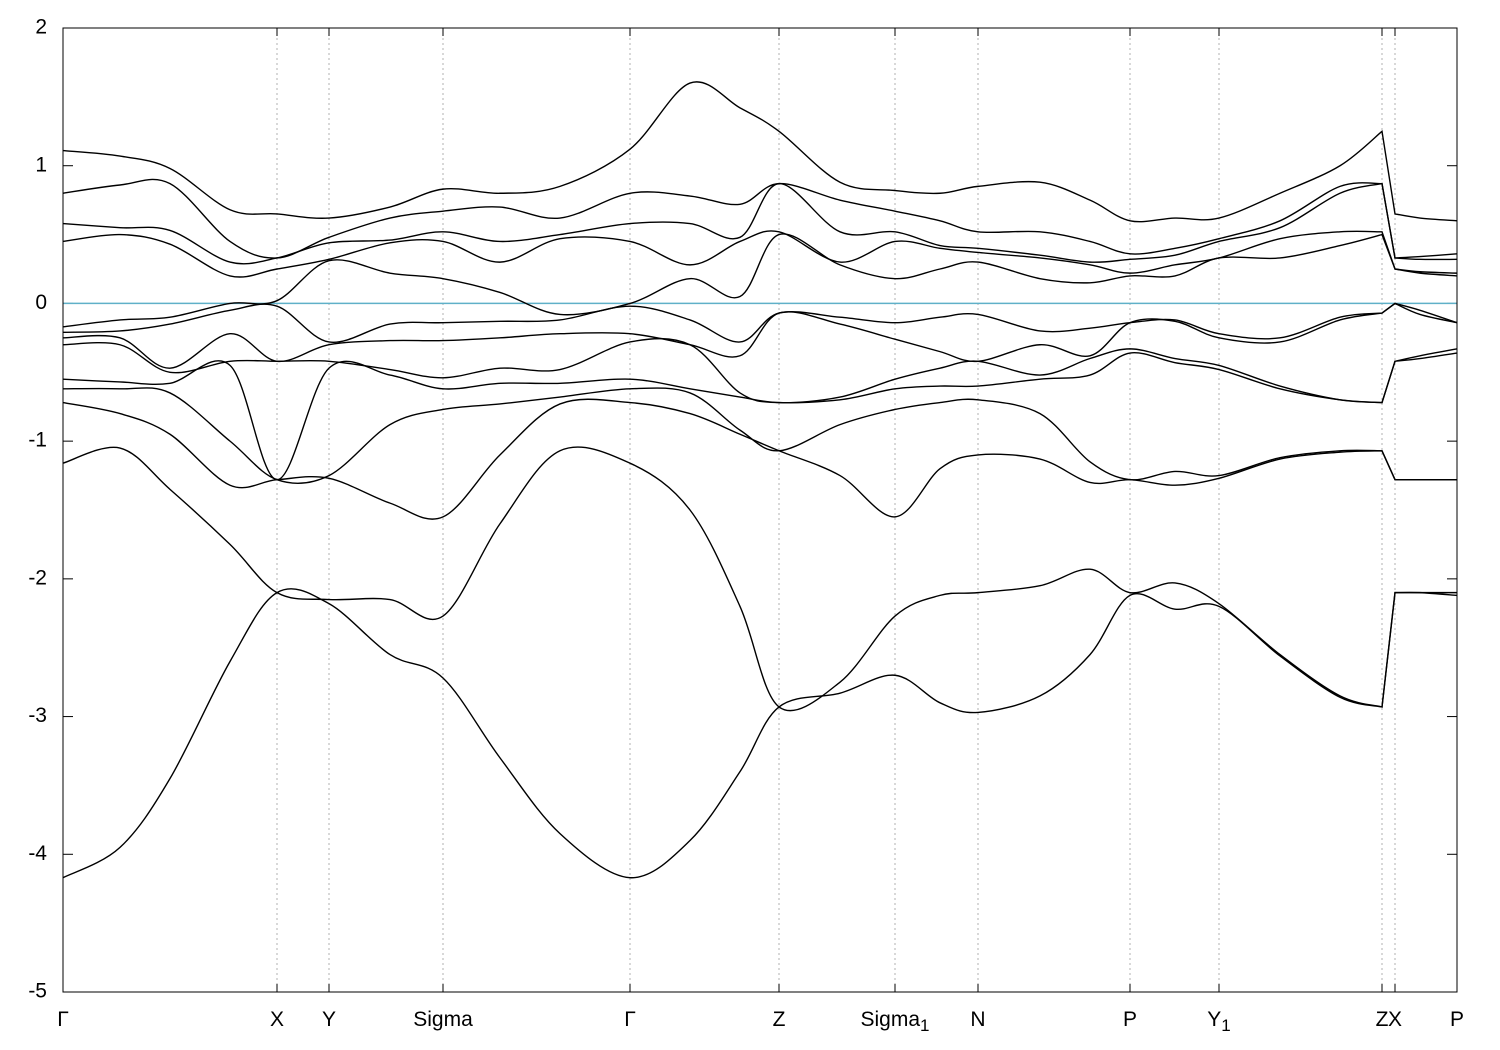 The height and width of the screenshot is (1050, 1500). I want to click on x-tick-label-text: N, so click(977, 1019).